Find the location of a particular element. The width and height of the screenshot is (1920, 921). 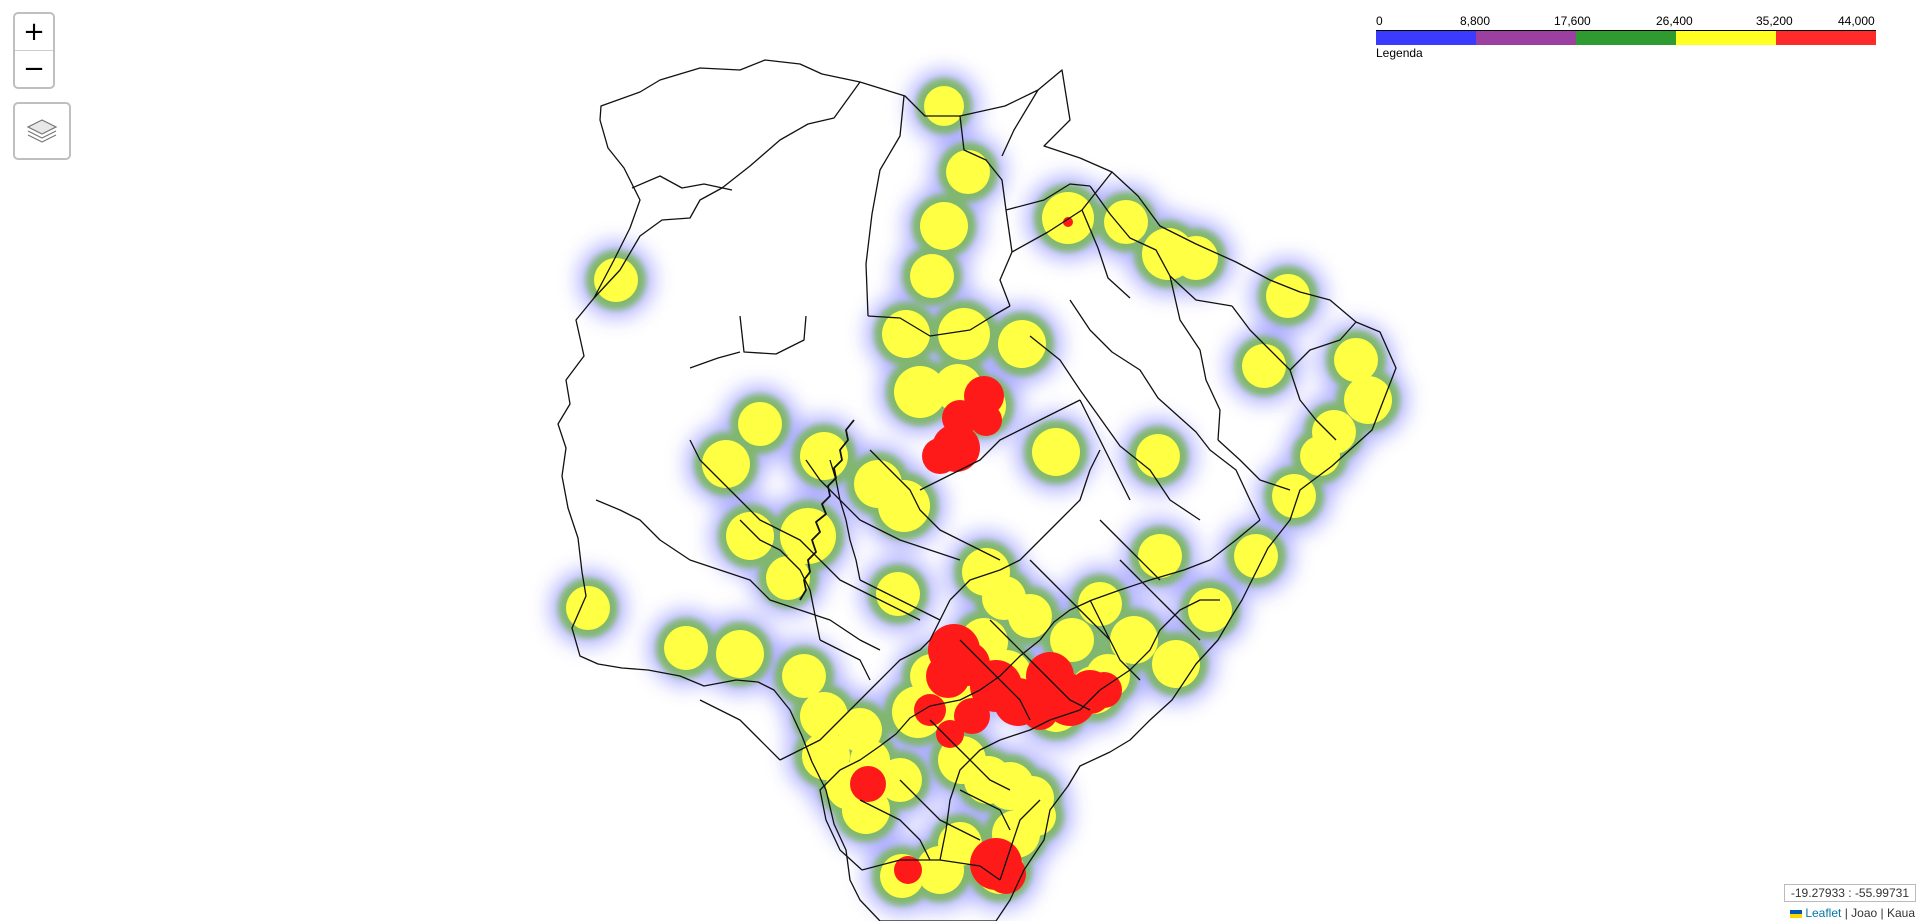

legend-tick: 17,600 is located at coordinates (1572, 21).